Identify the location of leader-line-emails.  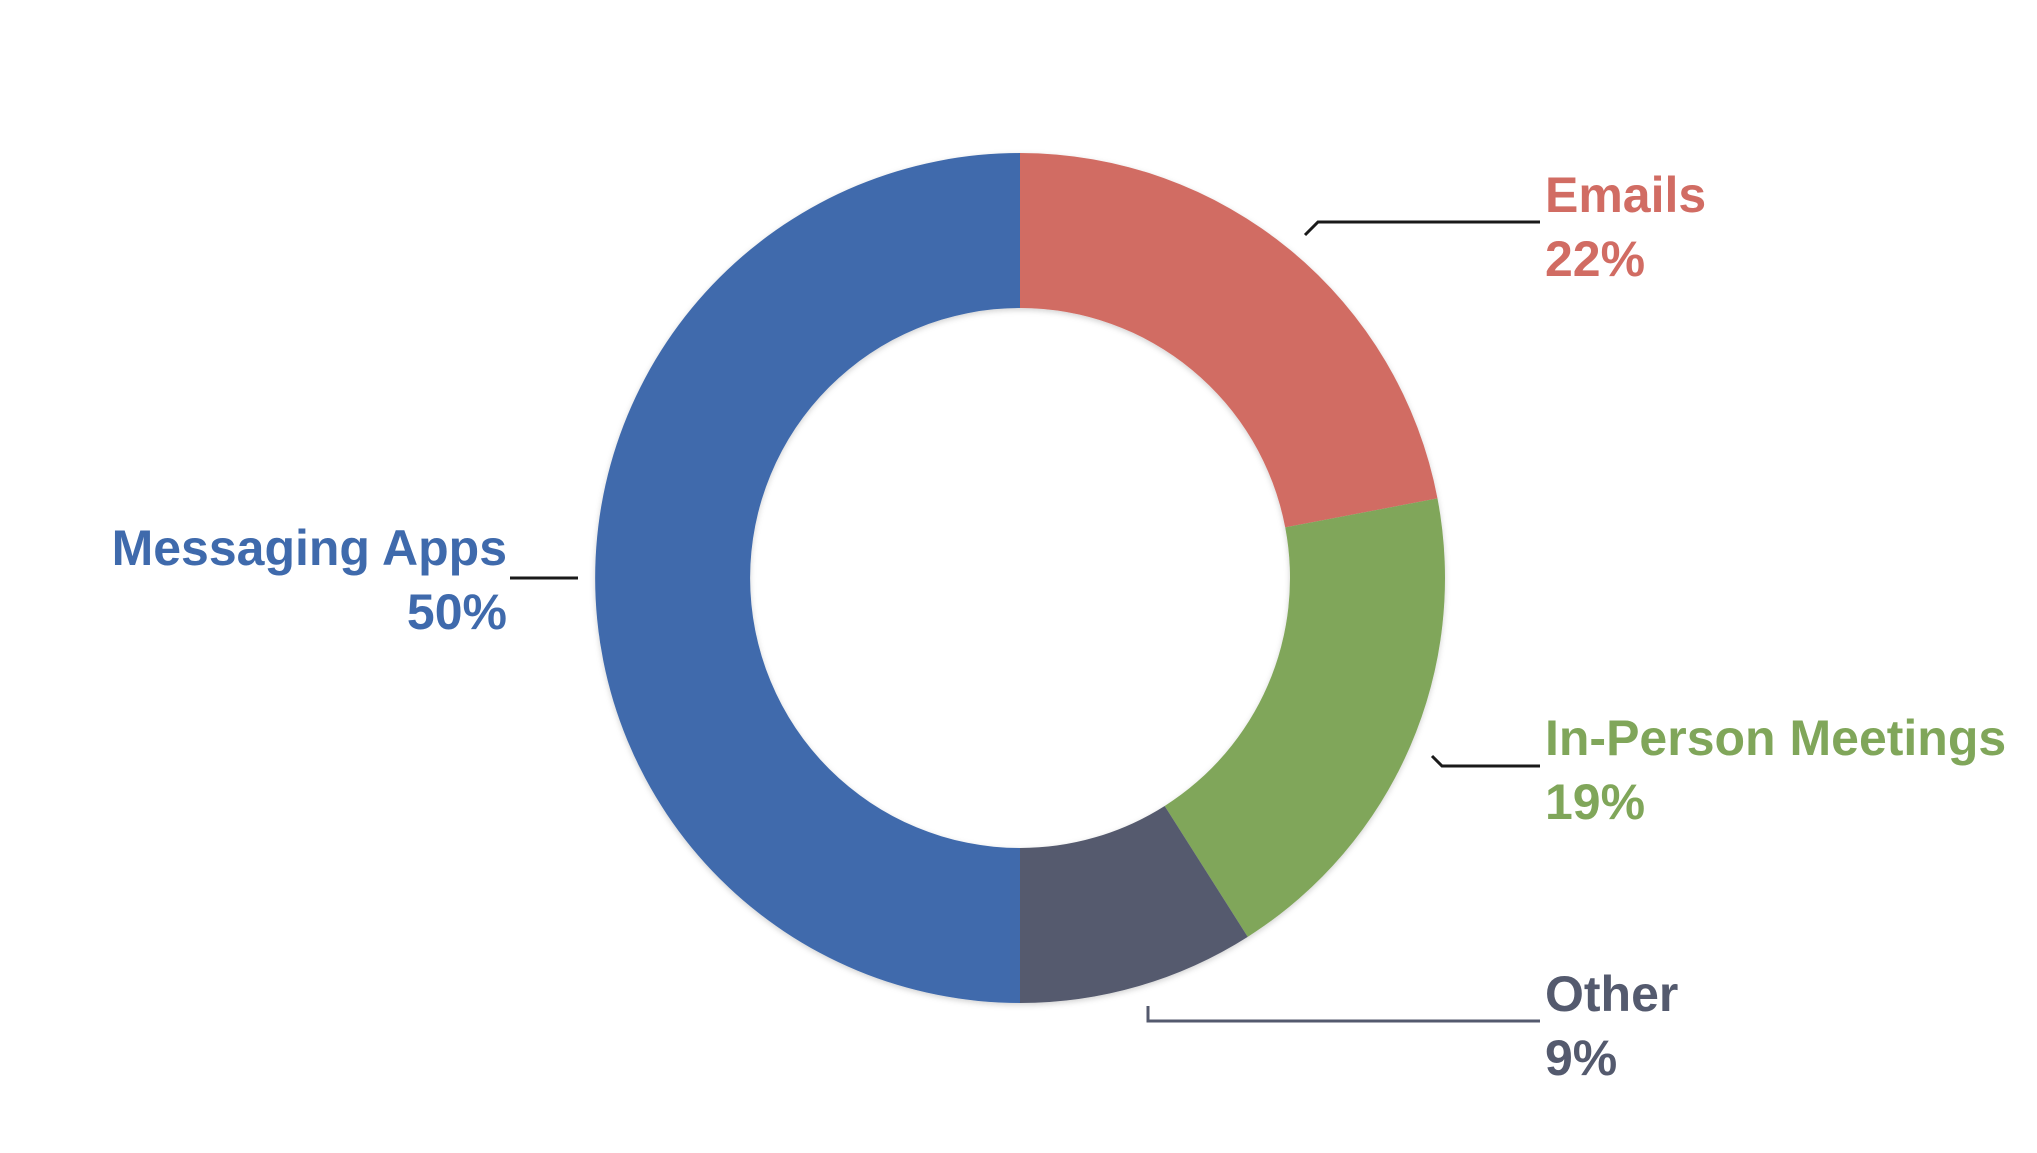
(1421, 228).